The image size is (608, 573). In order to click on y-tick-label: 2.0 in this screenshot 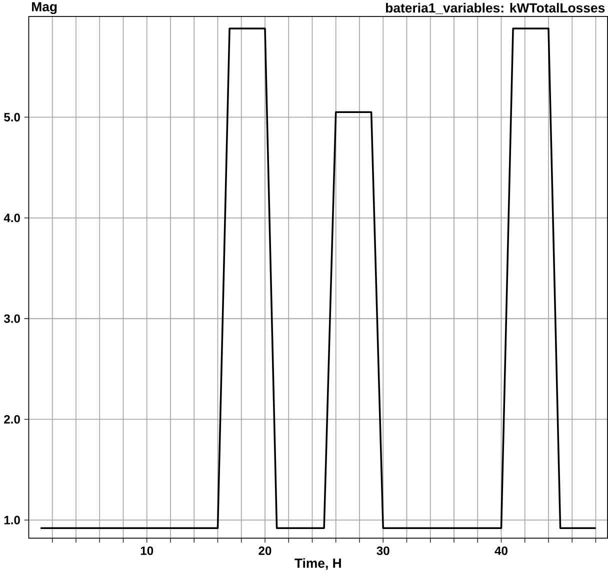, I will do `click(12, 419)`.